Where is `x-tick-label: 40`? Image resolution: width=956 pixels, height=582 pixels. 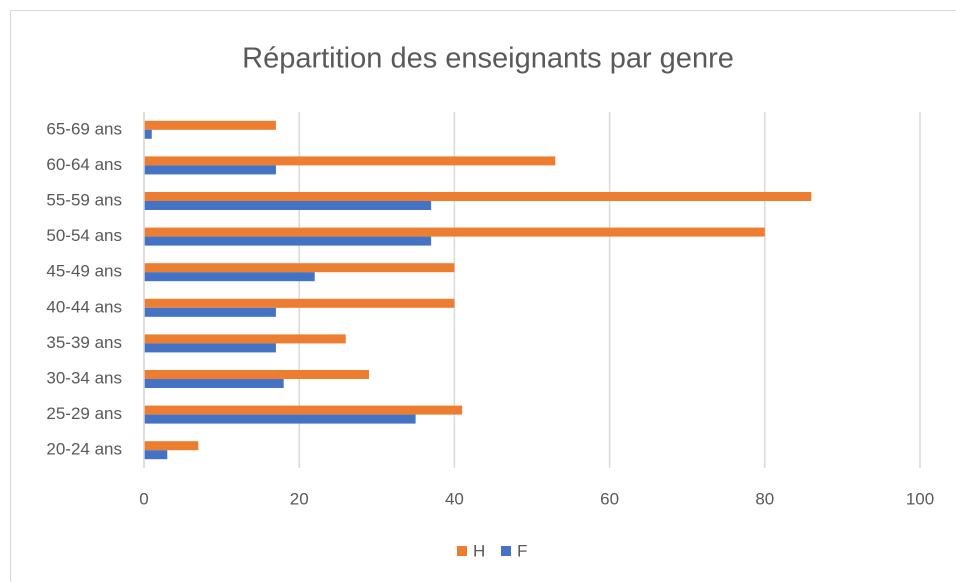 x-tick-label: 40 is located at coordinates (454, 498).